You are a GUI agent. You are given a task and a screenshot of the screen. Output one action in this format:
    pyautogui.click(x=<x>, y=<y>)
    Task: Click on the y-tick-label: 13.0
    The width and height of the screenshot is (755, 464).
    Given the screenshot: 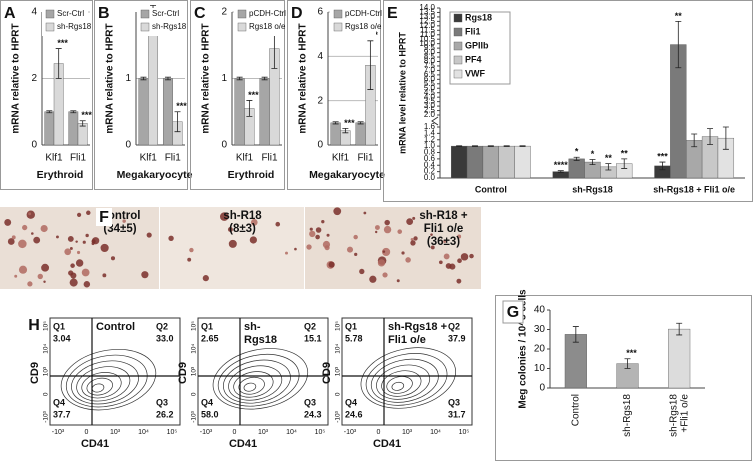 What is the action you would take?
    pyautogui.click(x=427, y=16)
    